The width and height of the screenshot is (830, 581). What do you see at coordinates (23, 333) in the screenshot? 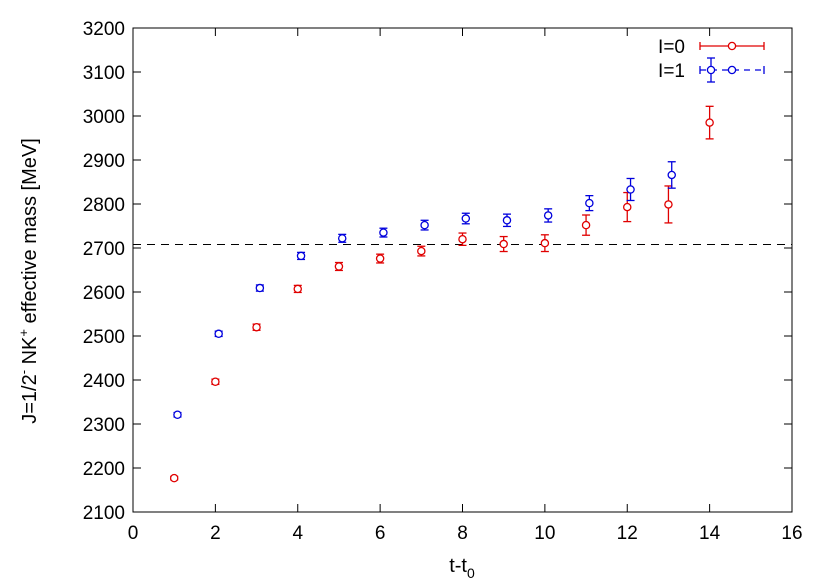
I see `y-axis-label-middle-sup: +` at bounding box center [23, 333].